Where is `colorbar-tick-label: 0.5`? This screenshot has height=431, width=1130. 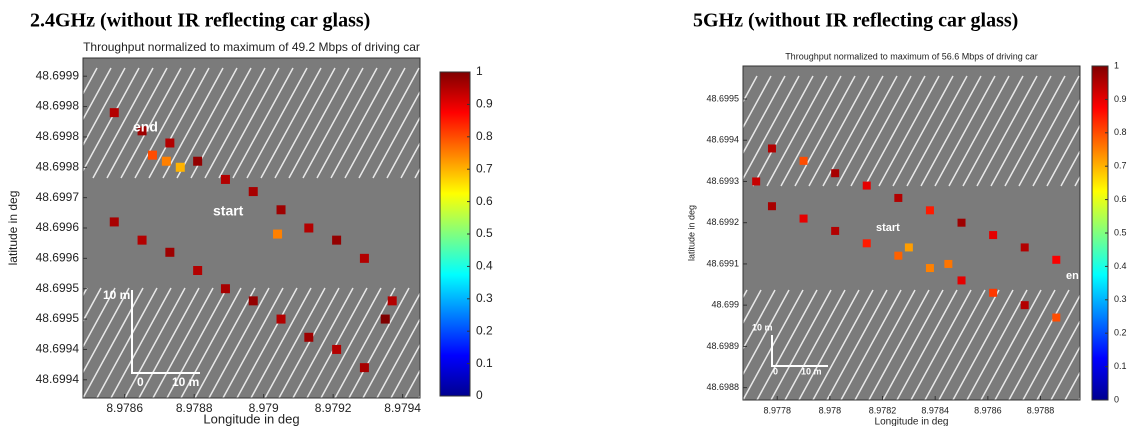 colorbar-tick-label: 0.5 is located at coordinates (484, 233).